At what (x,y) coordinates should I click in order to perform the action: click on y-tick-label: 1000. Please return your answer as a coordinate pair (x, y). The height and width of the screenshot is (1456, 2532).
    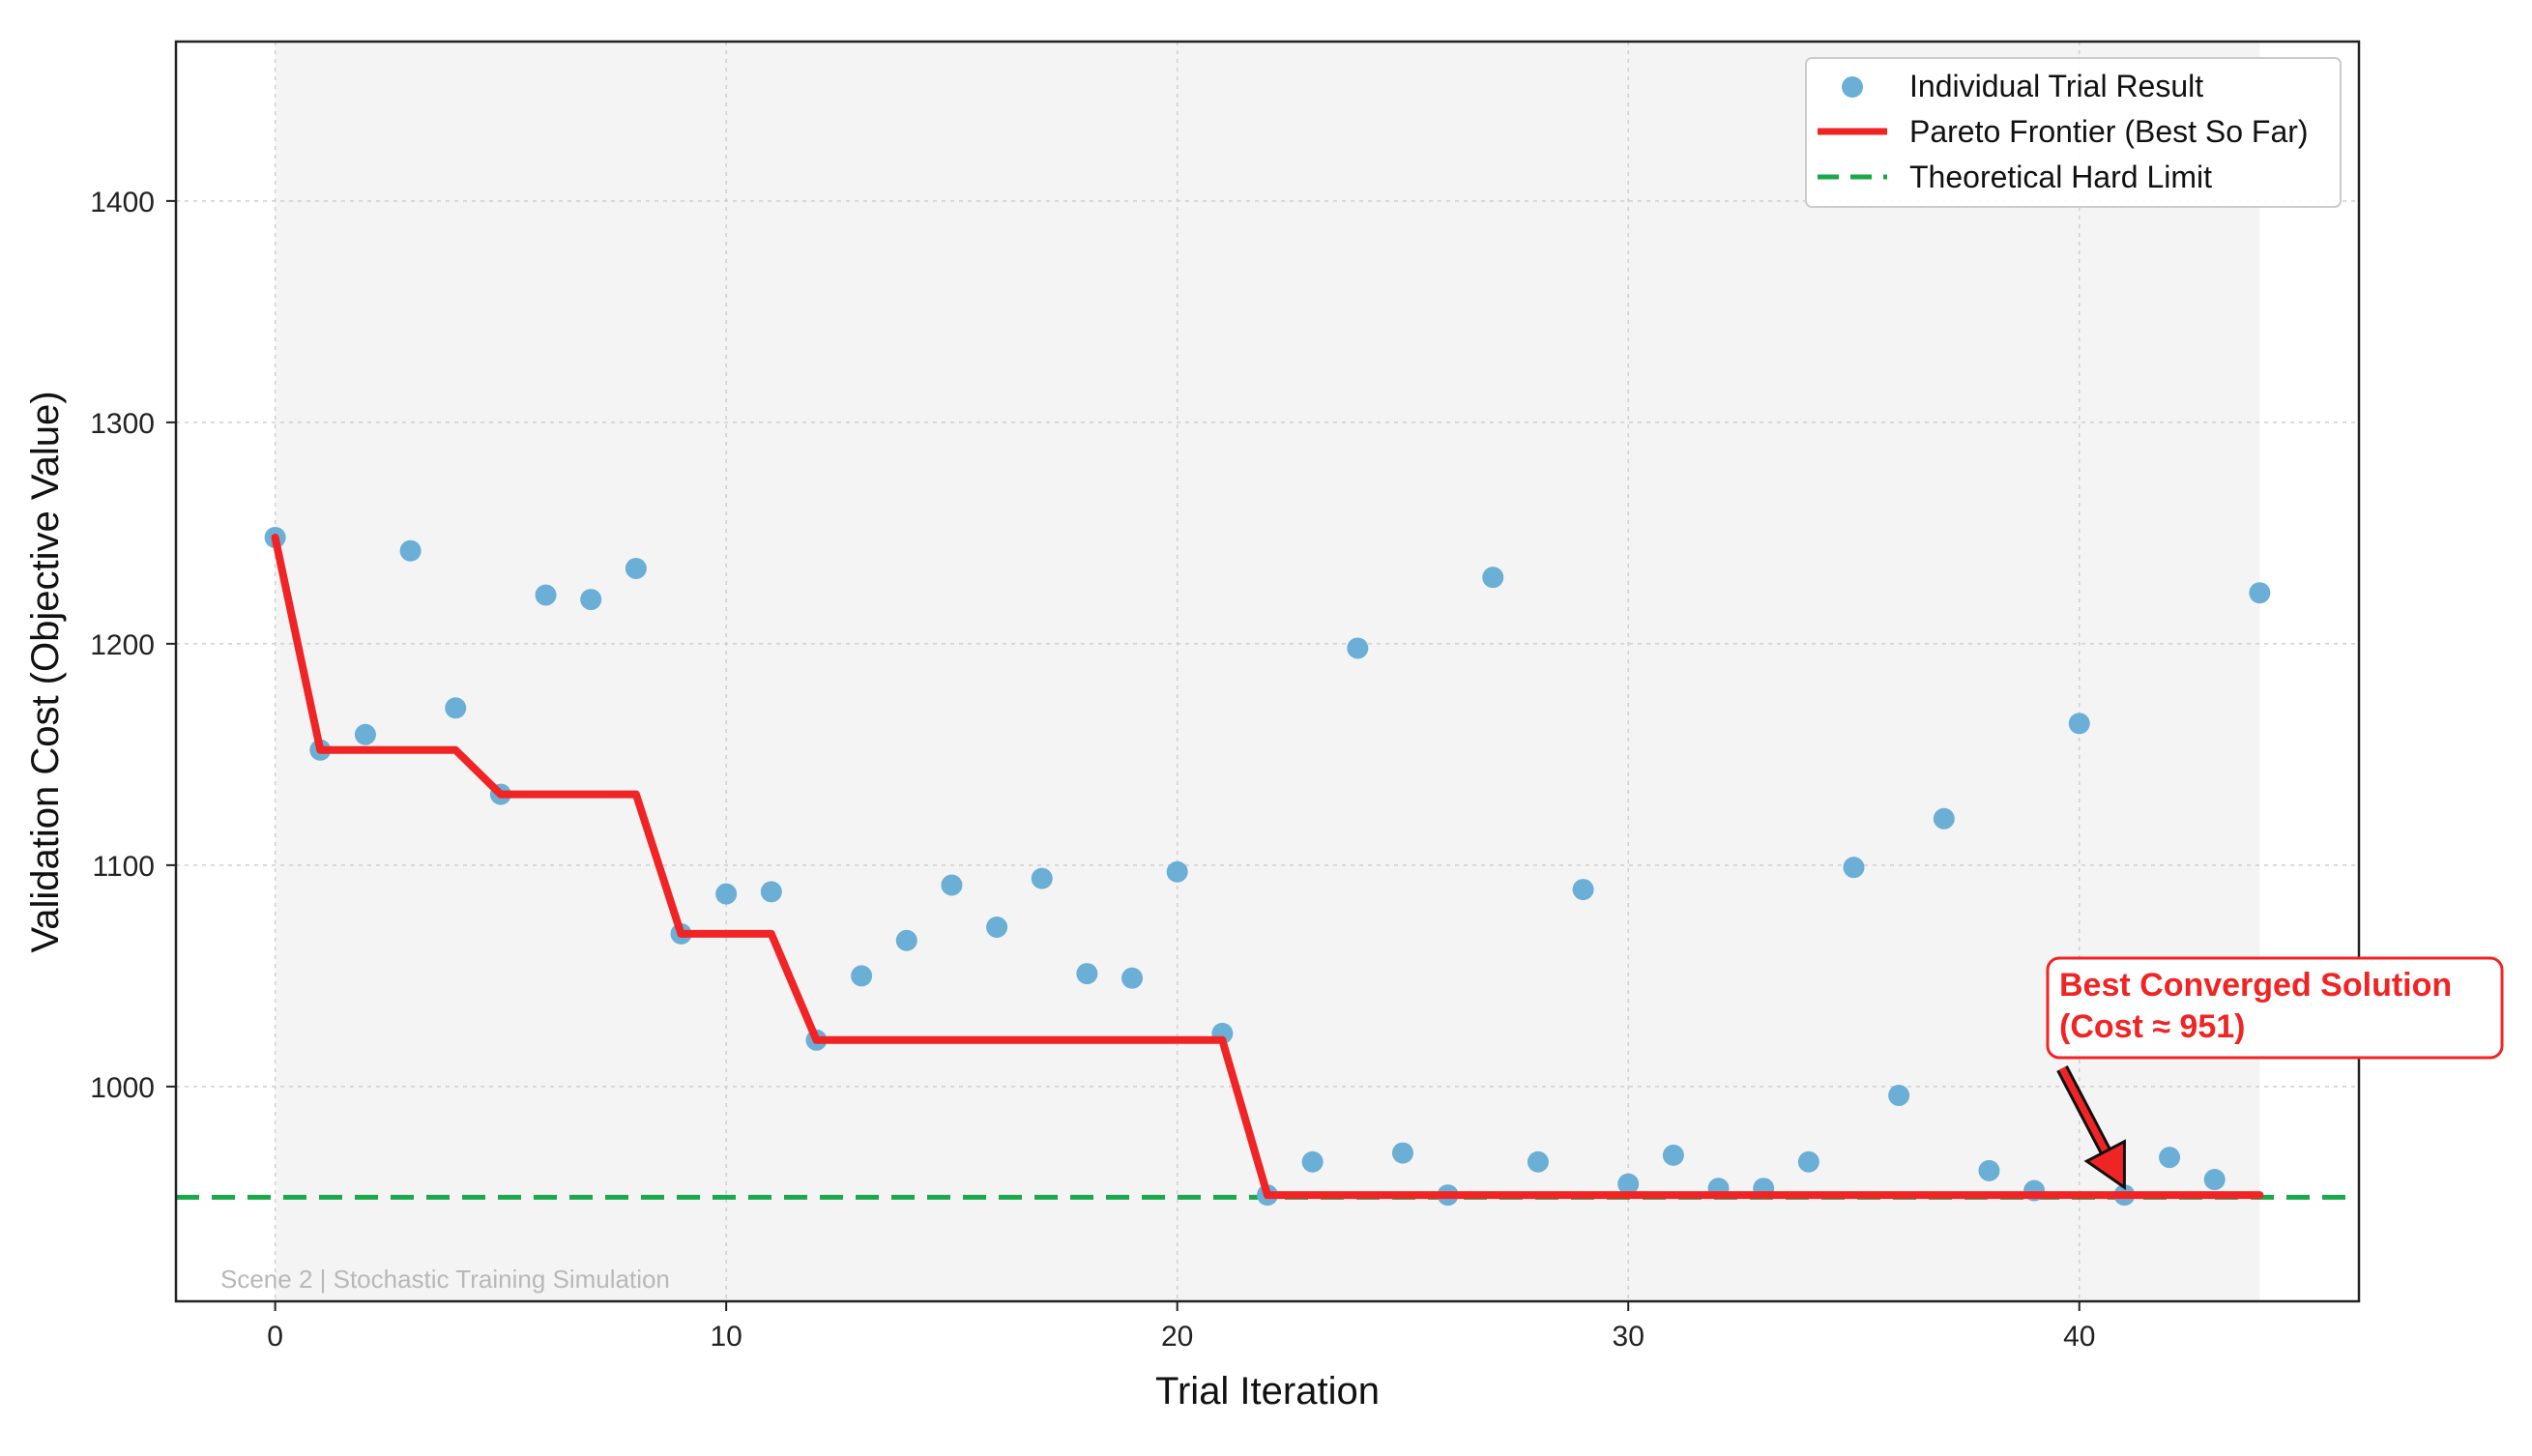
    Looking at the image, I should click on (122, 1088).